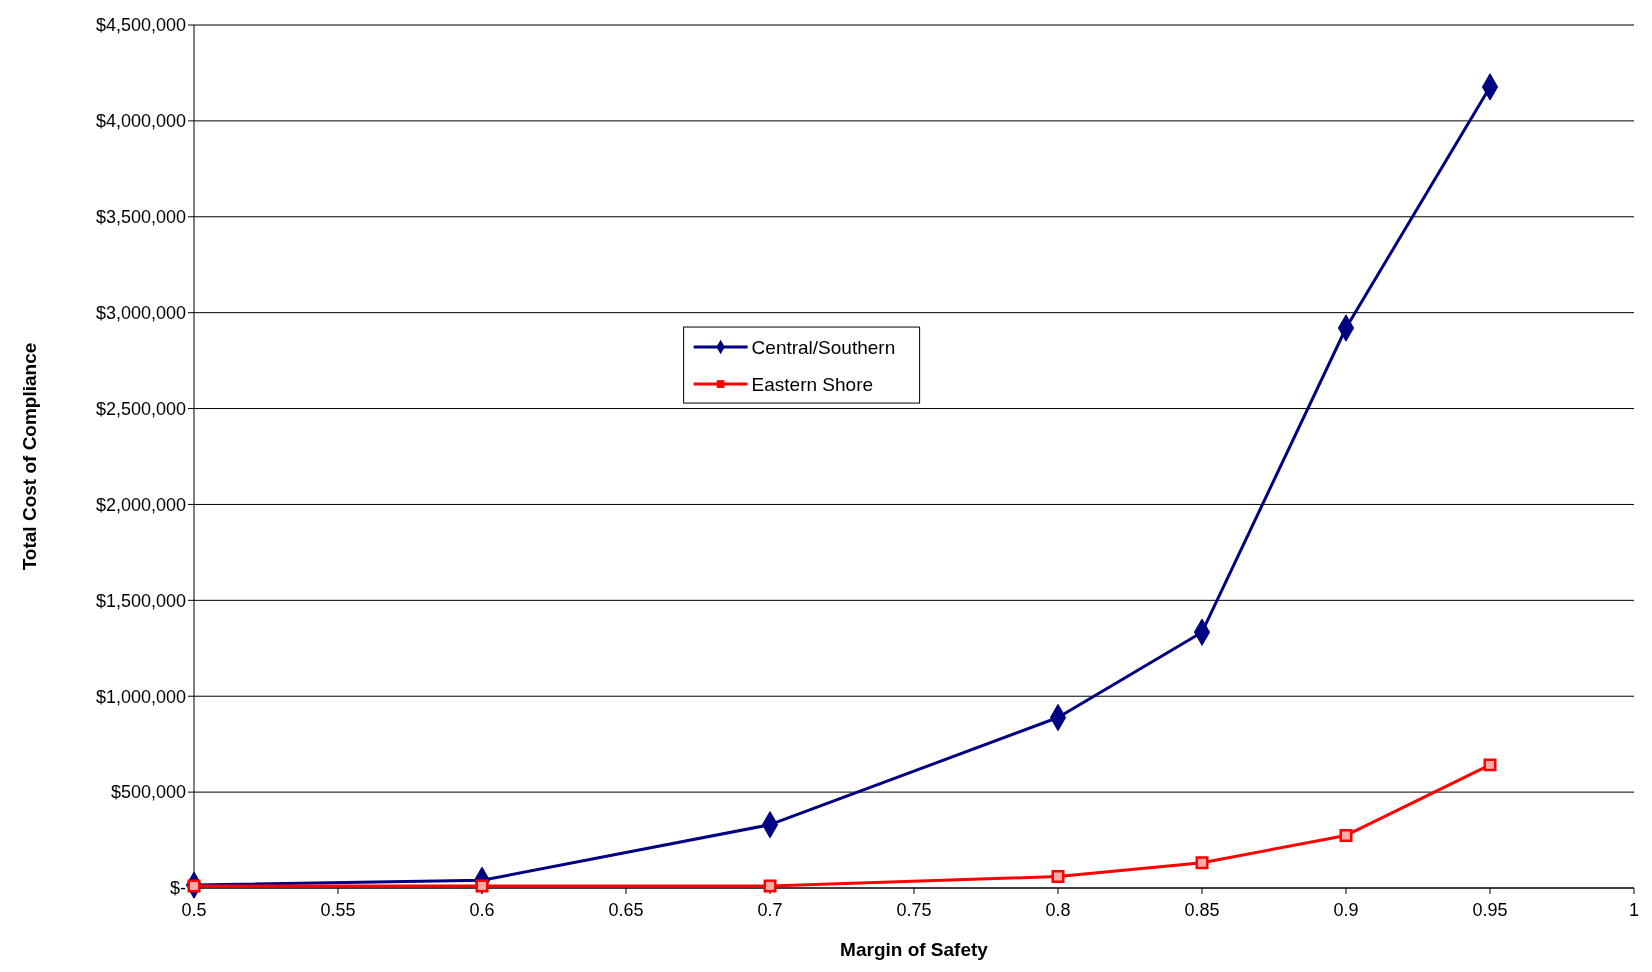 This screenshot has height=972, width=1652. Describe the element at coordinates (29, 456) in the screenshot. I see `y-axis-title: Total Cost of Compliance` at that location.